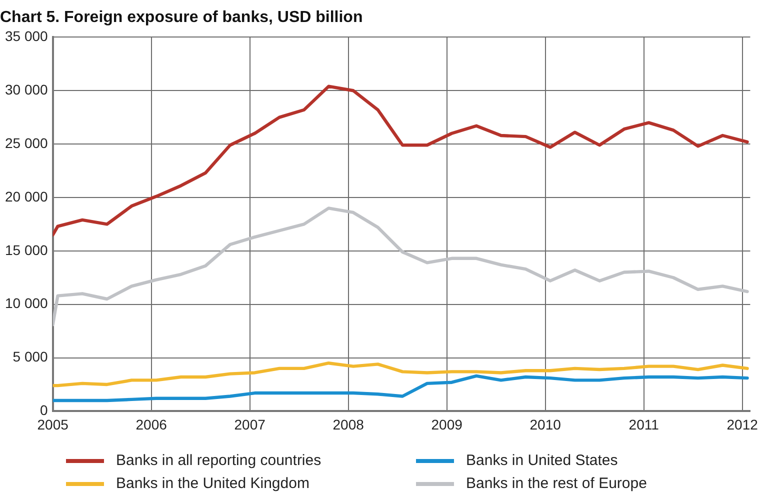  What do you see at coordinates (152, 424) in the screenshot?
I see `x-tick-label: 2006` at bounding box center [152, 424].